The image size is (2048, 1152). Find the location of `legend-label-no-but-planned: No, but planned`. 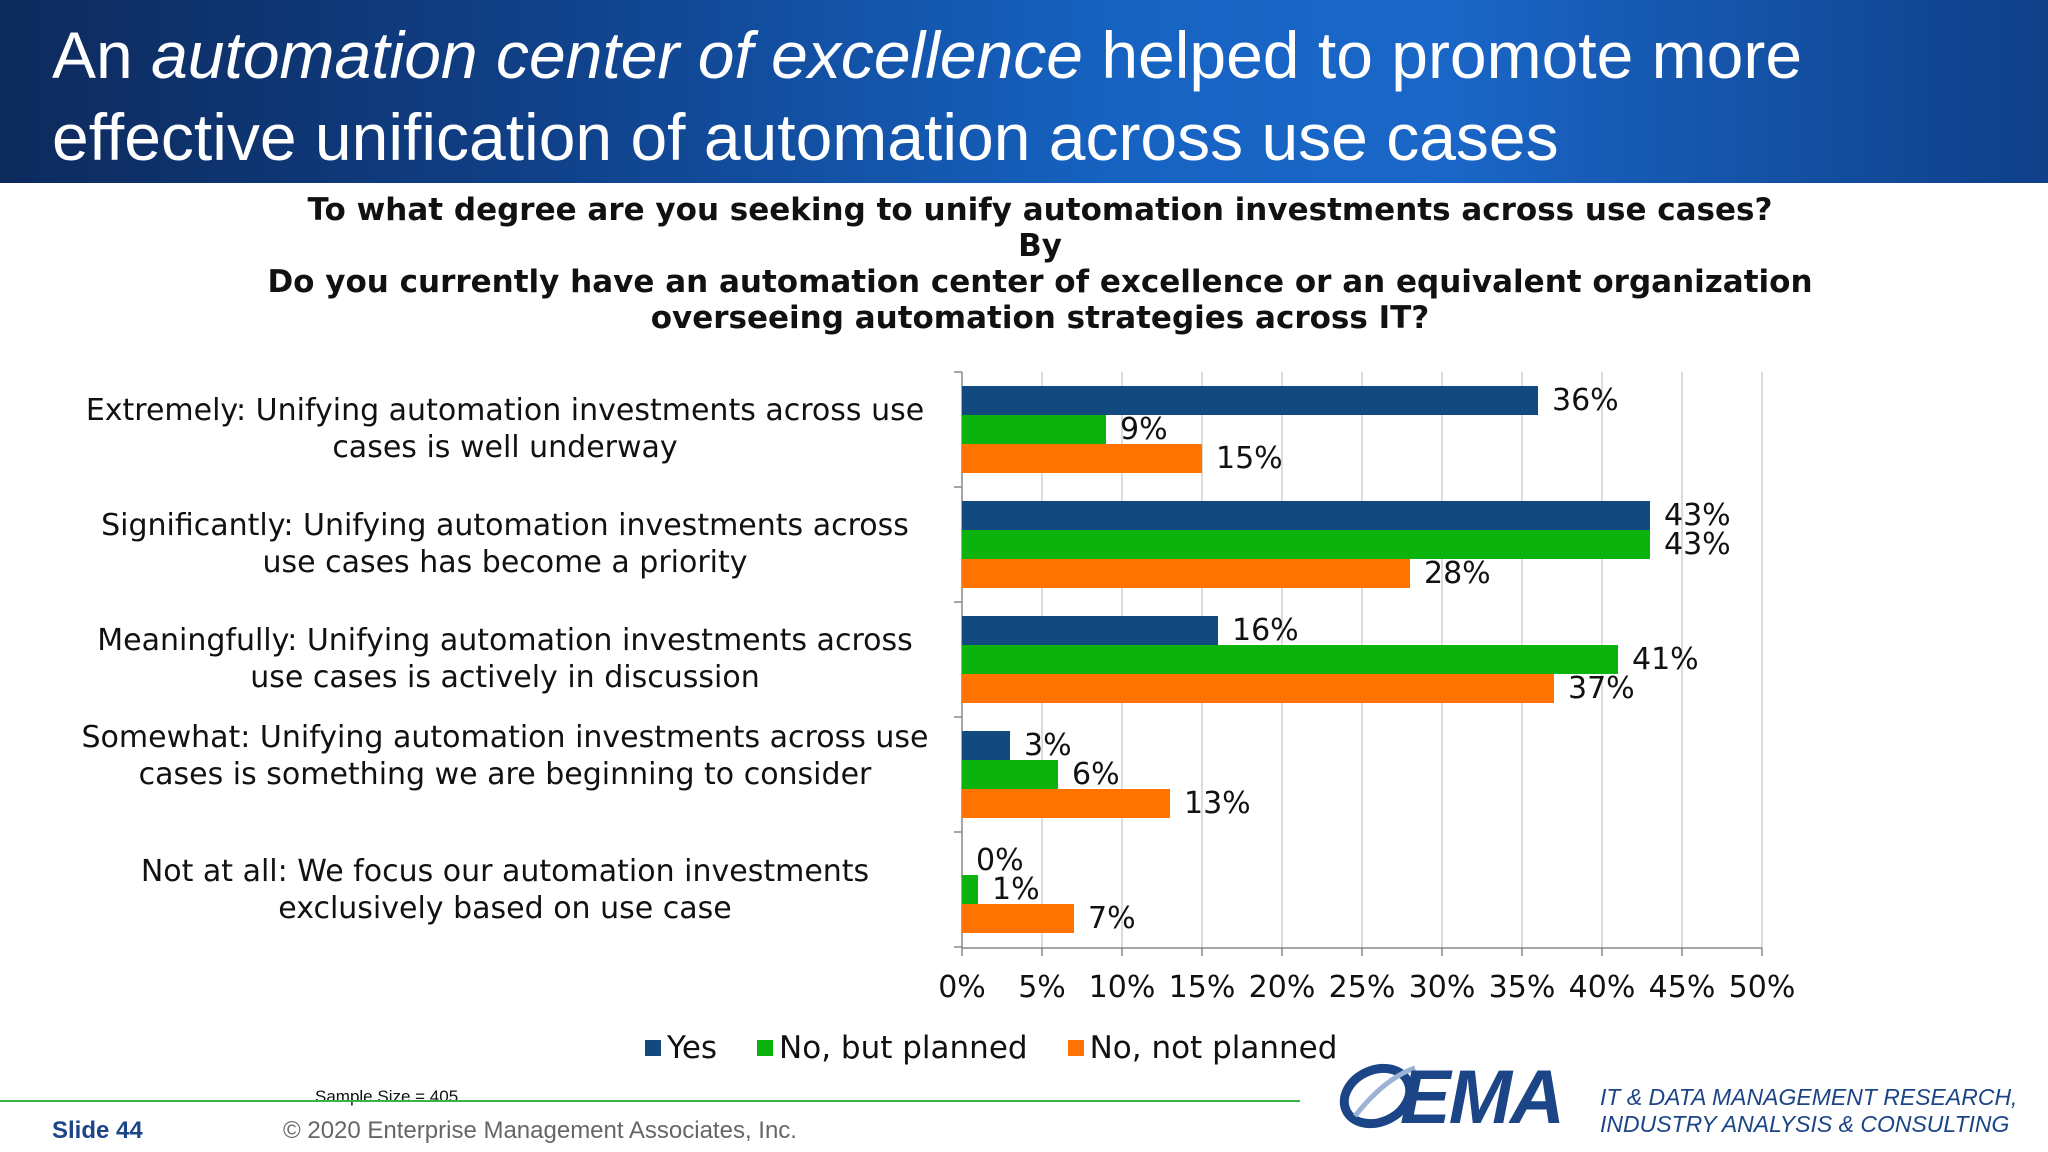

legend-label-no-but-planned: No, but planned is located at coordinates (903, 1048).